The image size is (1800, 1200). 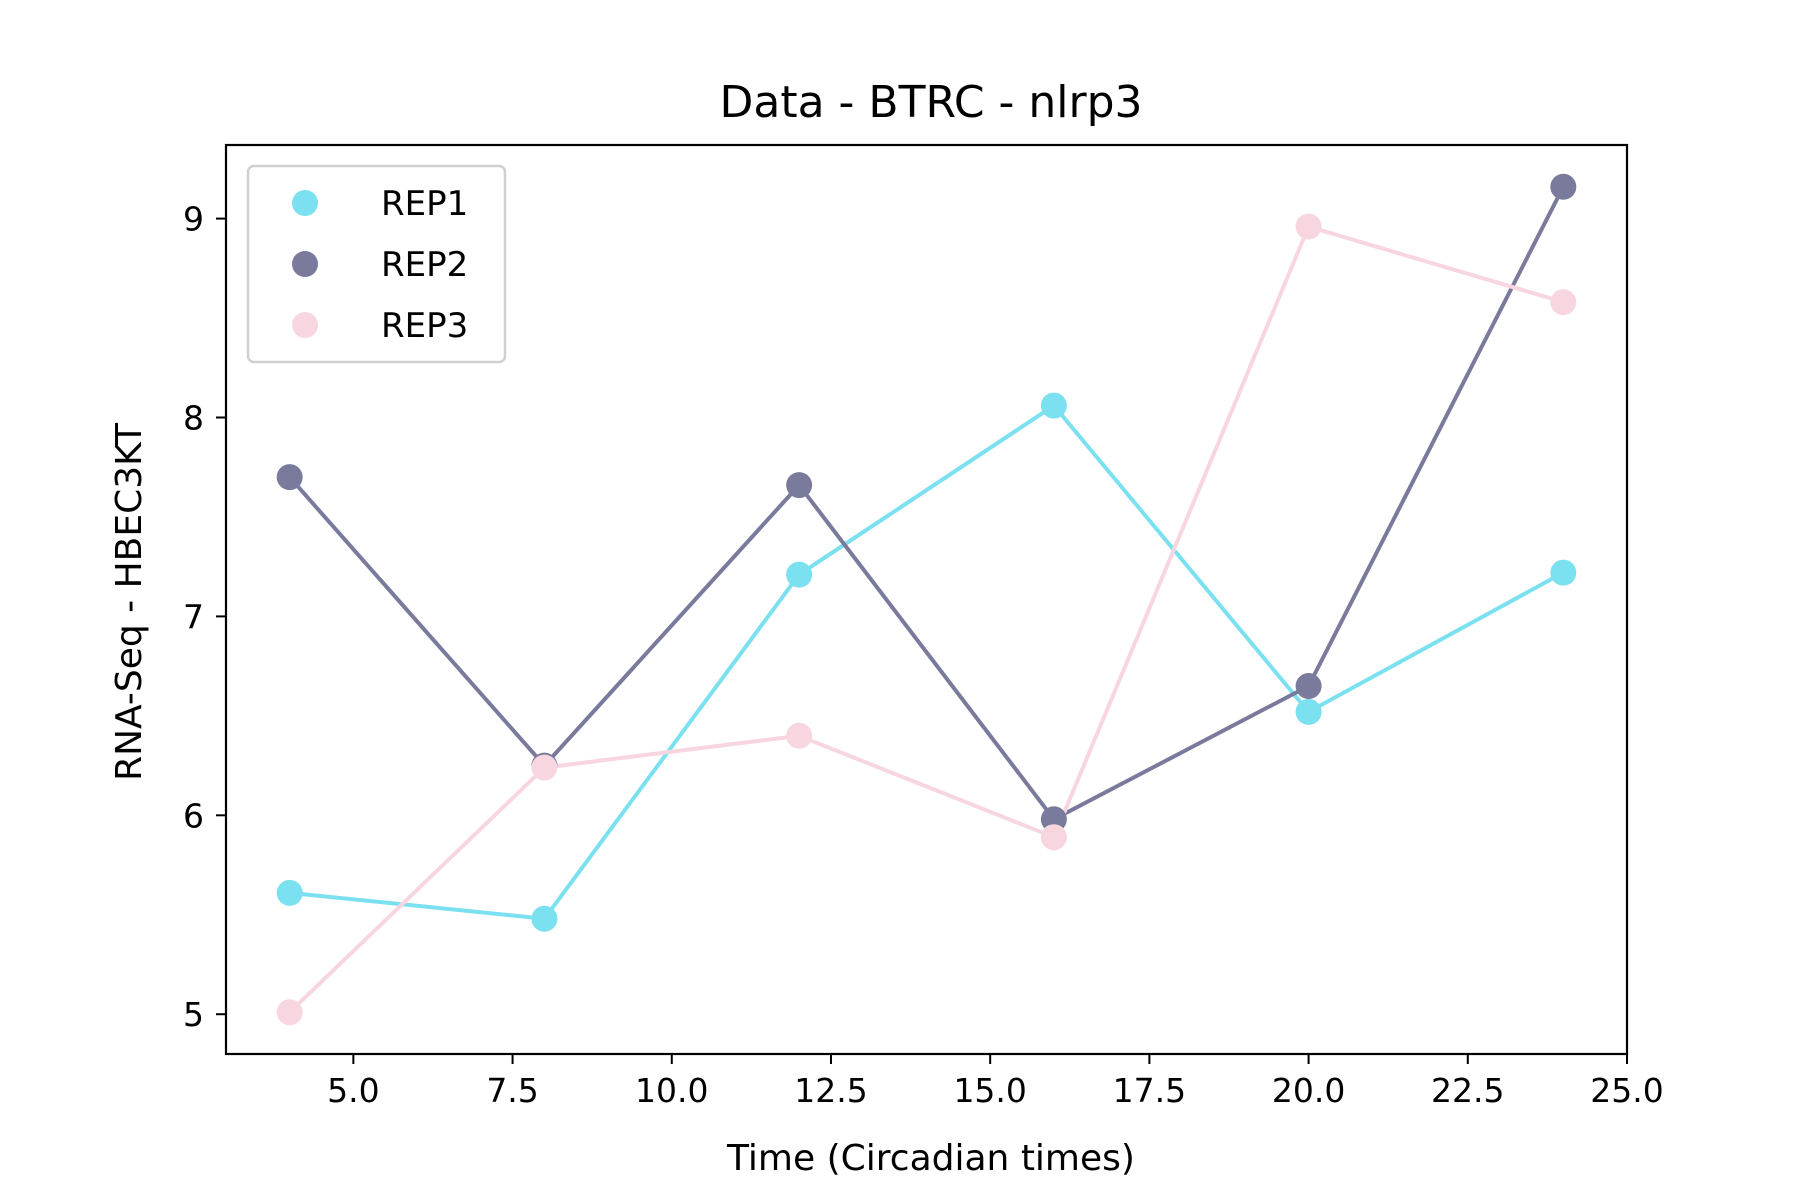 What do you see at coordinates (305, 325) in the screenshot?
I see `legend-marker-rep3` at bounding box center [305, 325].